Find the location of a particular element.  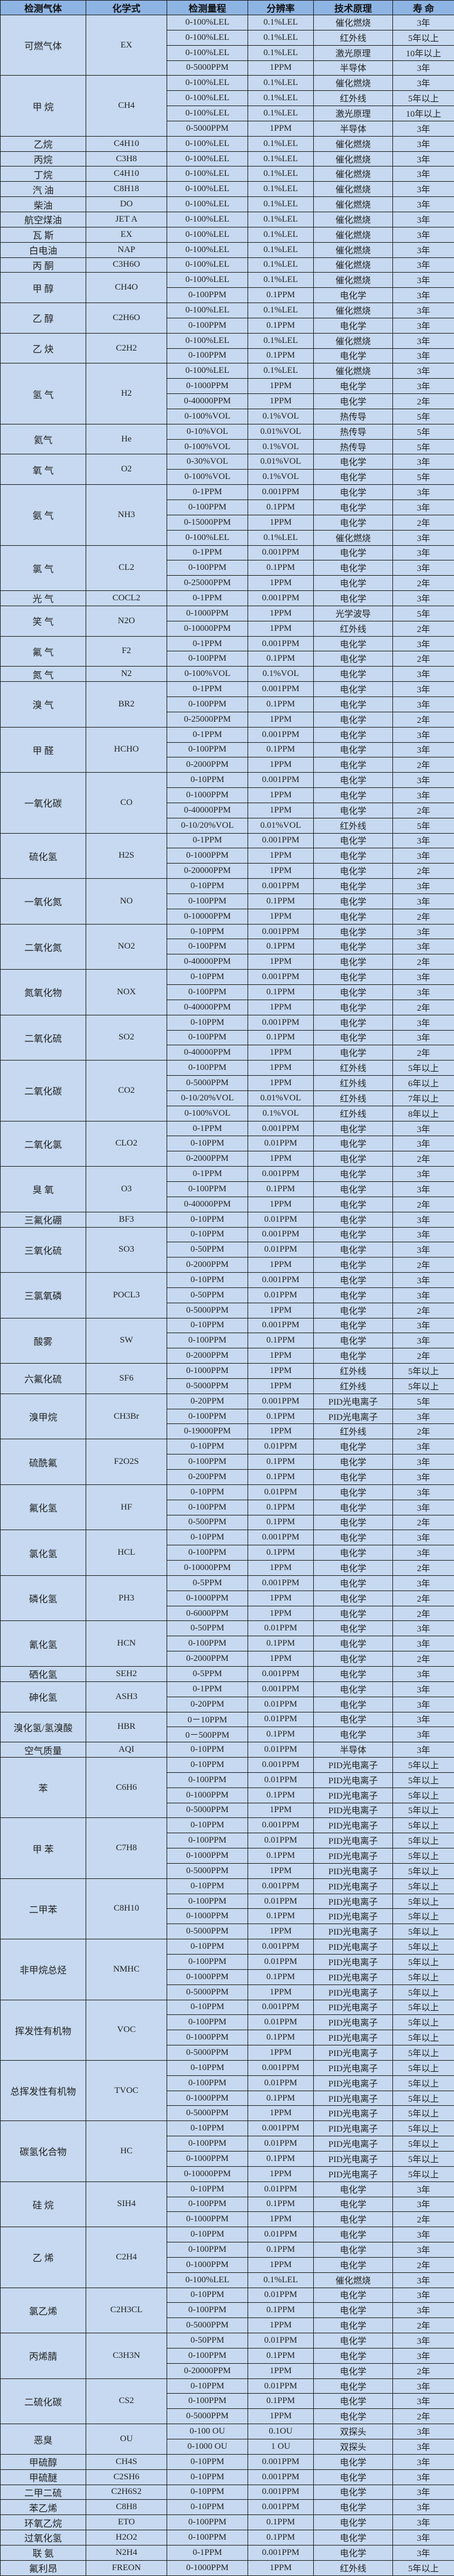

table-row: 0-5000PPM 1PPM PID光电离子 5年以上 is located at coordinates (227, 1992).